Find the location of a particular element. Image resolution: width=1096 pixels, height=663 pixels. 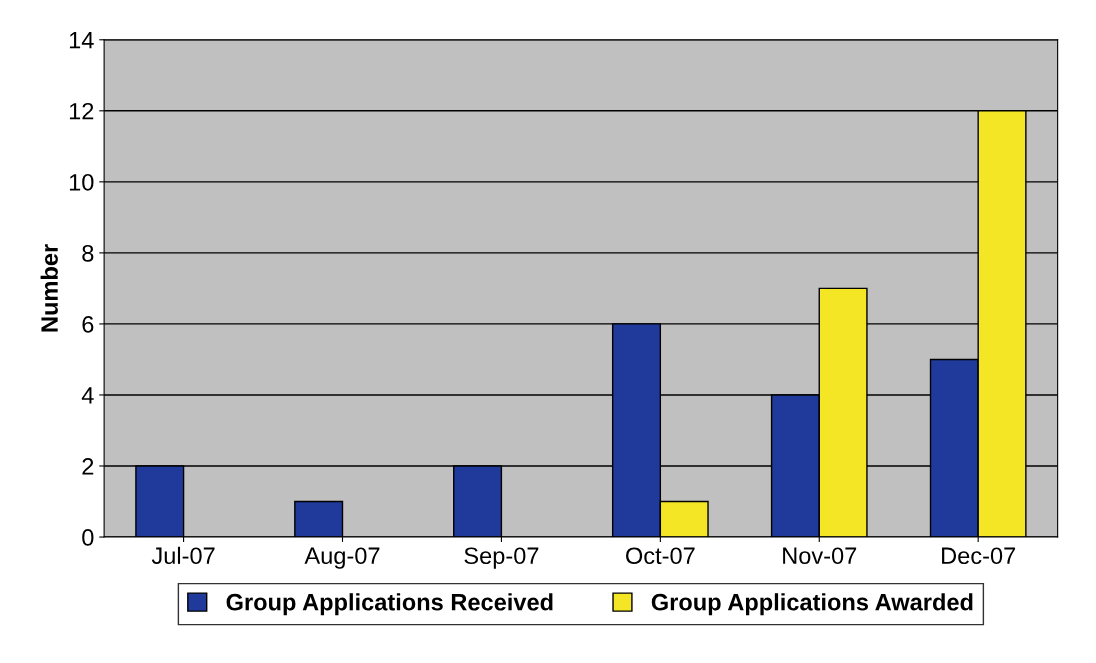

x-tick-label: Sep-07 is located at coordinates (501, 558).